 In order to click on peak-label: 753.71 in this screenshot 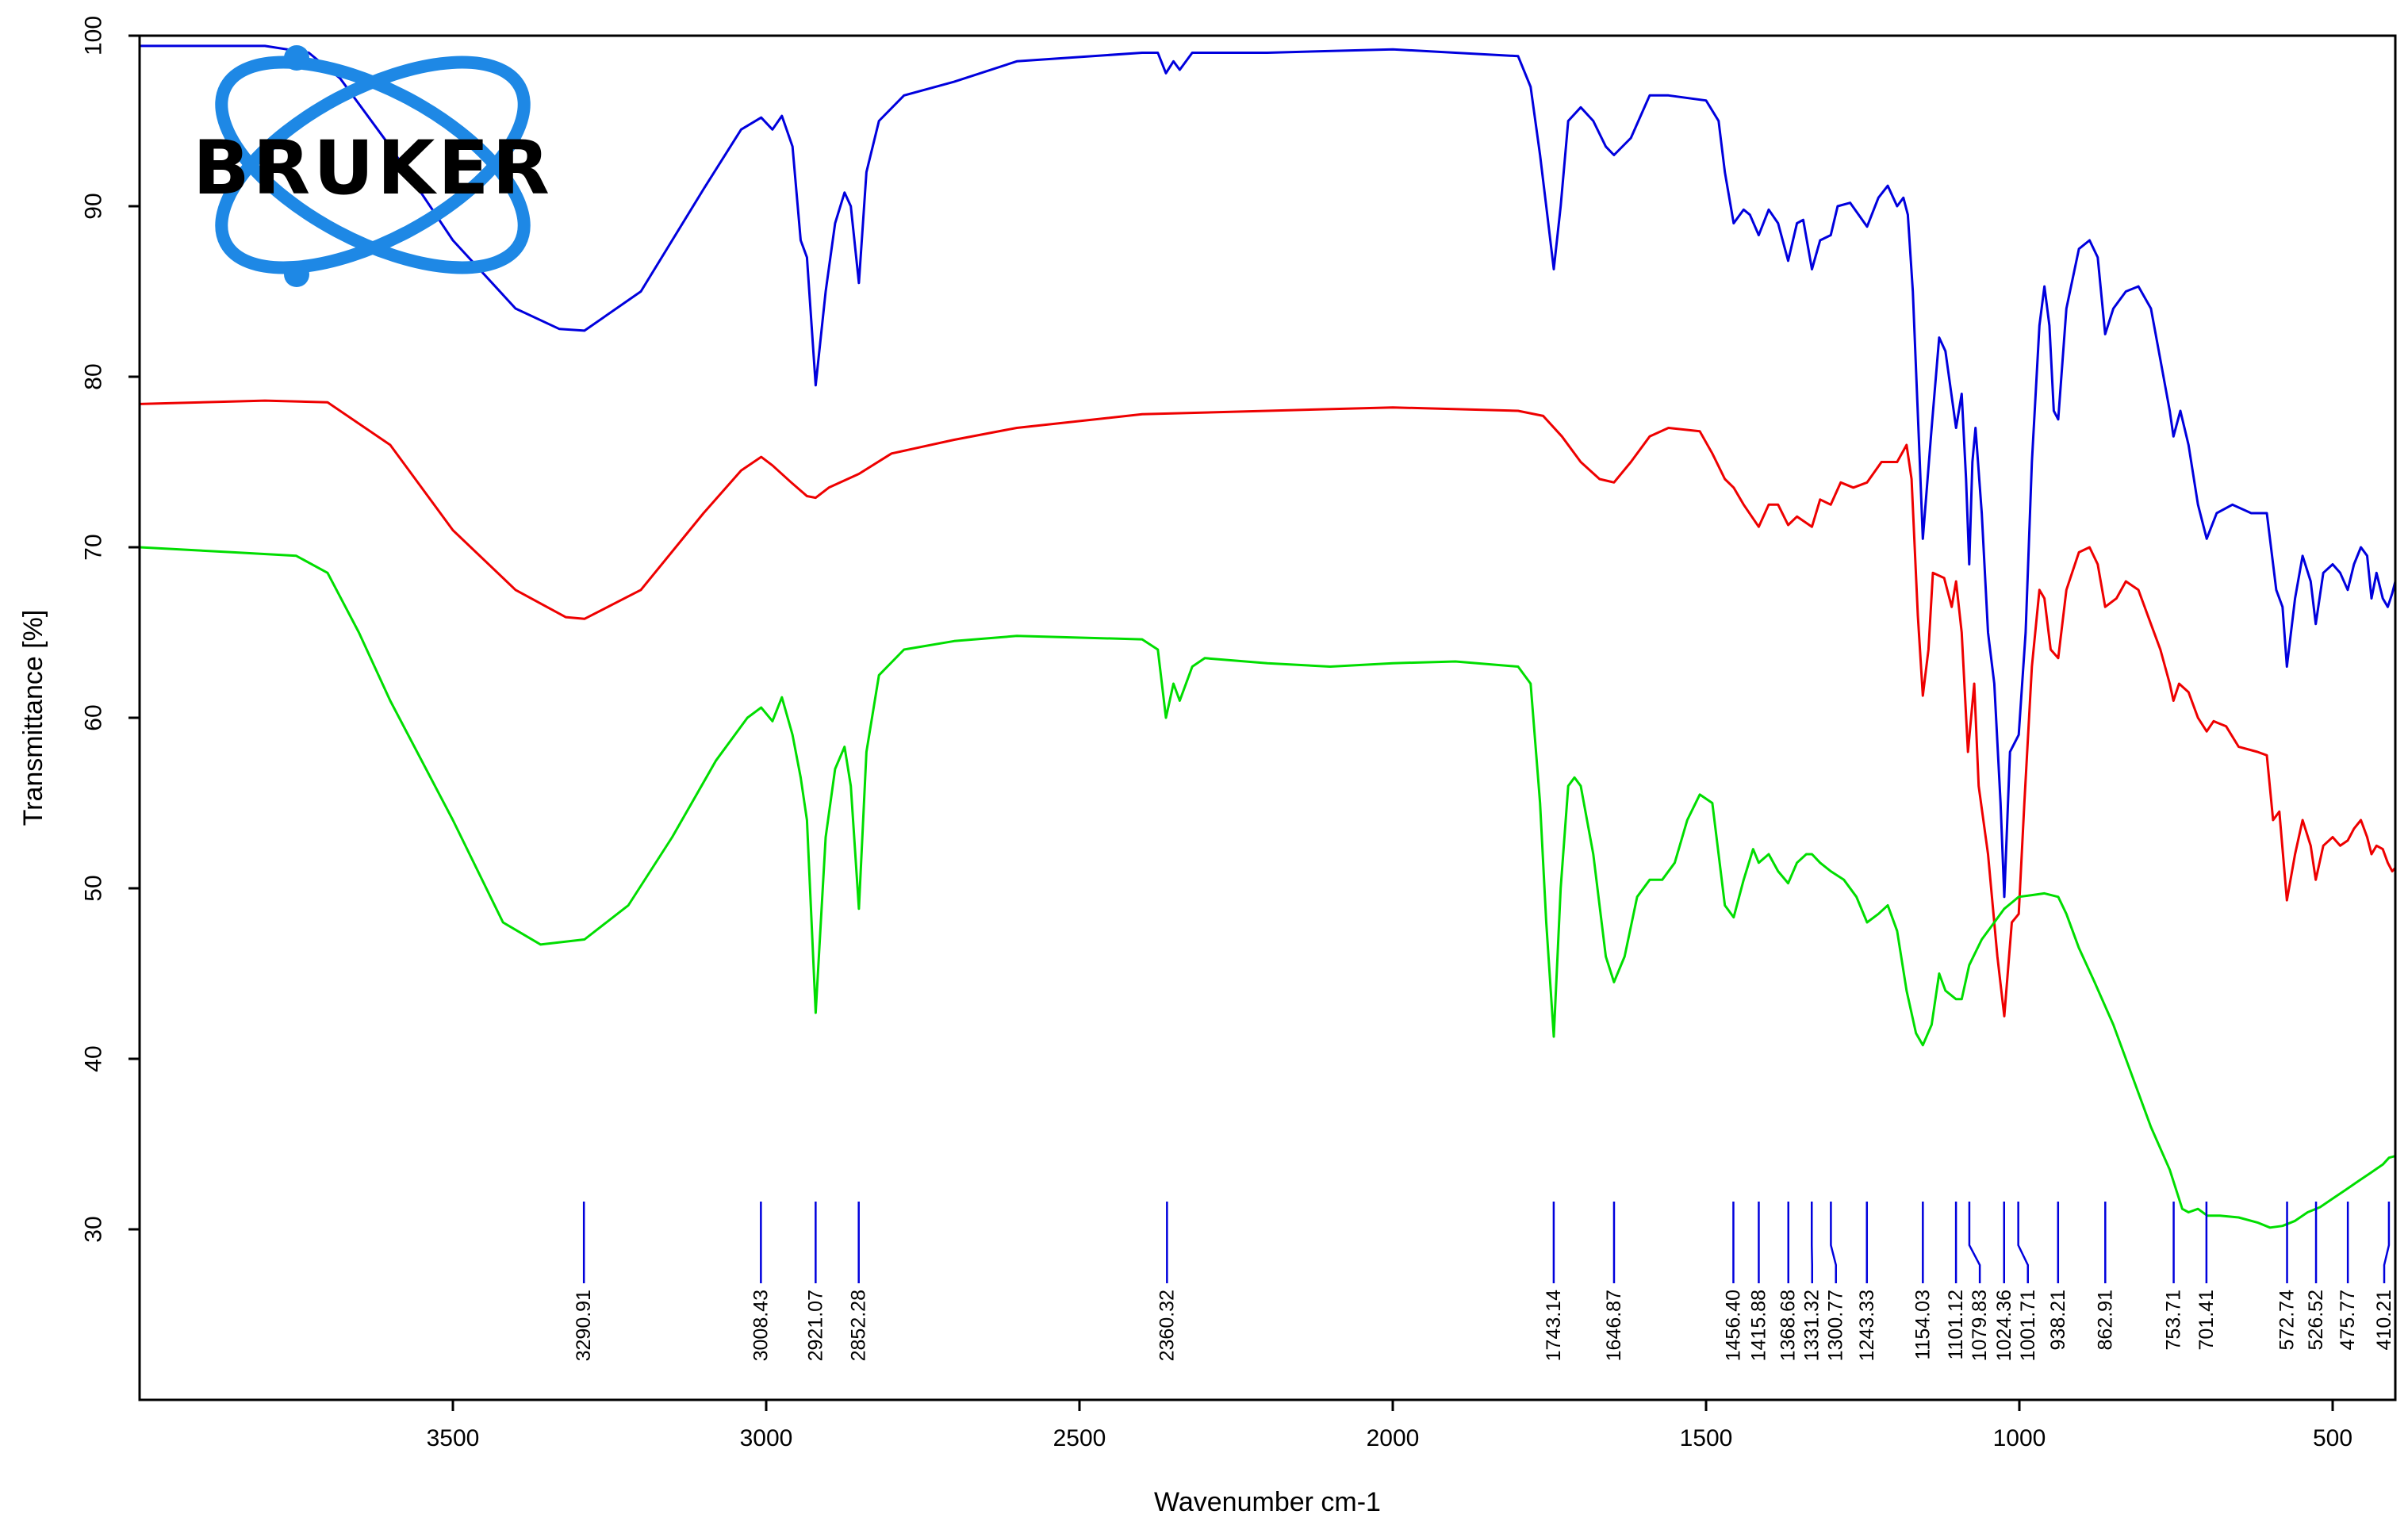, I will do `click(2174, 1320)`.